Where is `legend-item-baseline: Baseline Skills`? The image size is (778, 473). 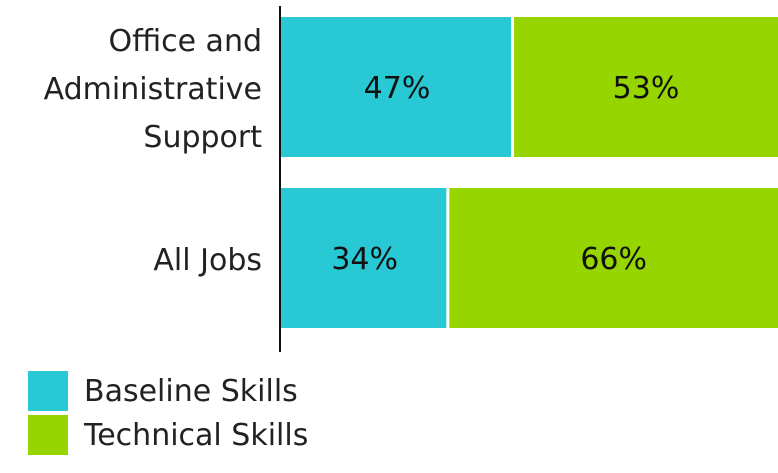 legend-item-baseline: Baseline Skills is located at coordinates (168, 391).